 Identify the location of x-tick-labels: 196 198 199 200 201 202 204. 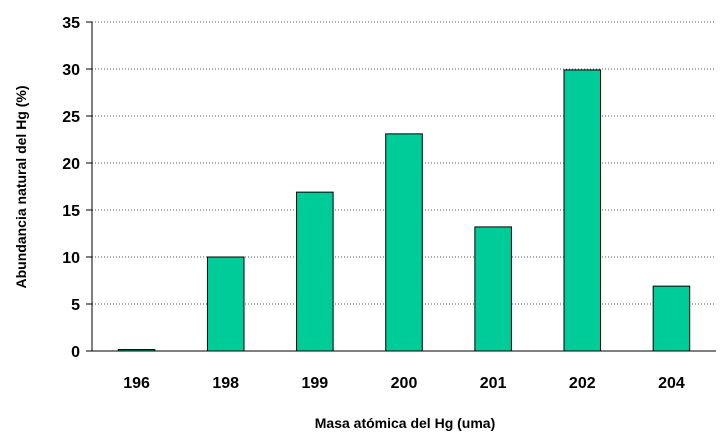
(404, 383).